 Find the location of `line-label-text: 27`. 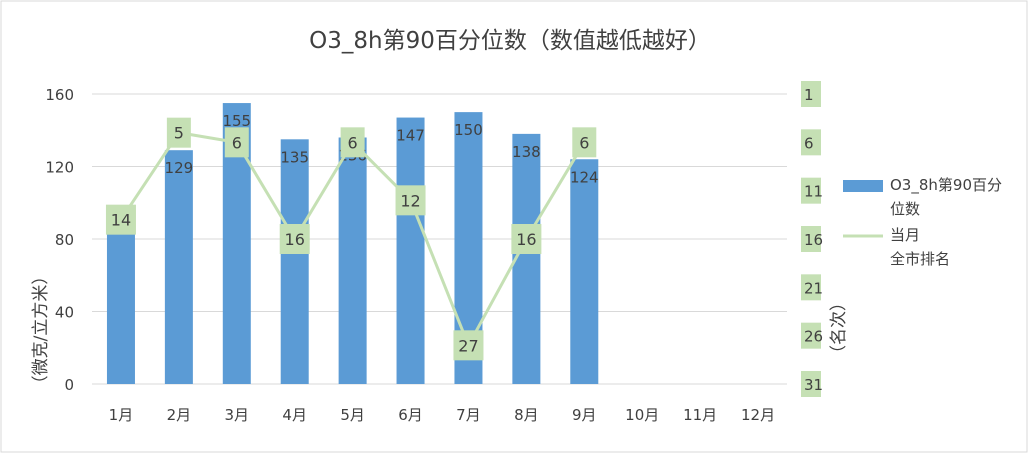

line-label-text: 27 is located at coordinates (468, 345).